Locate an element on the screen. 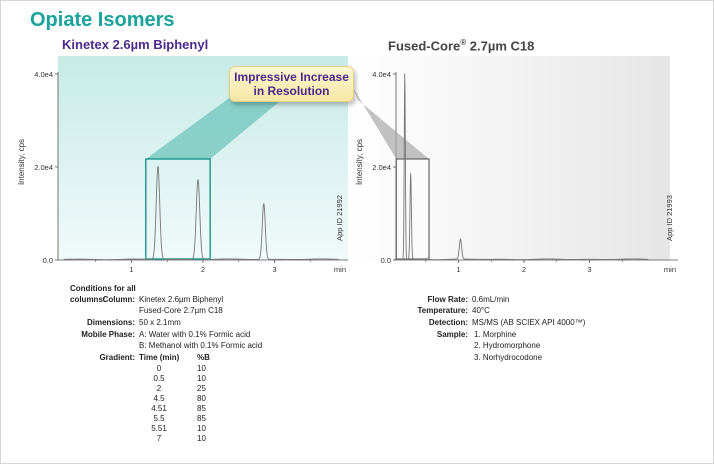 The width and height of the screenshot is (714, 464). app-id-annotation: App ID 21992 is located at coordinates (339, 218).